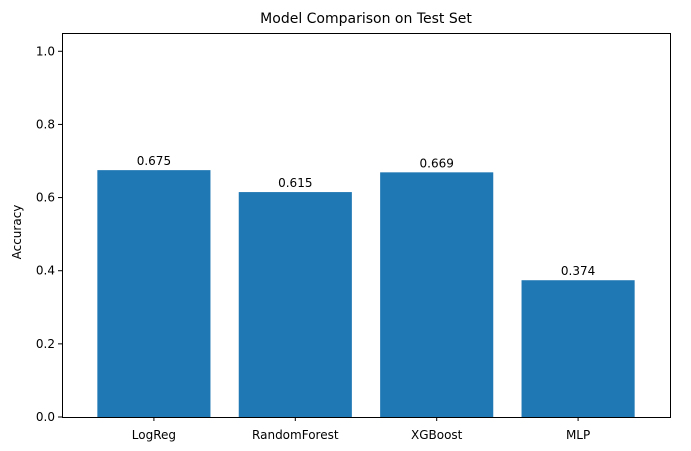  I want to click on x-tick-label: LogReg, so click(154, 435).